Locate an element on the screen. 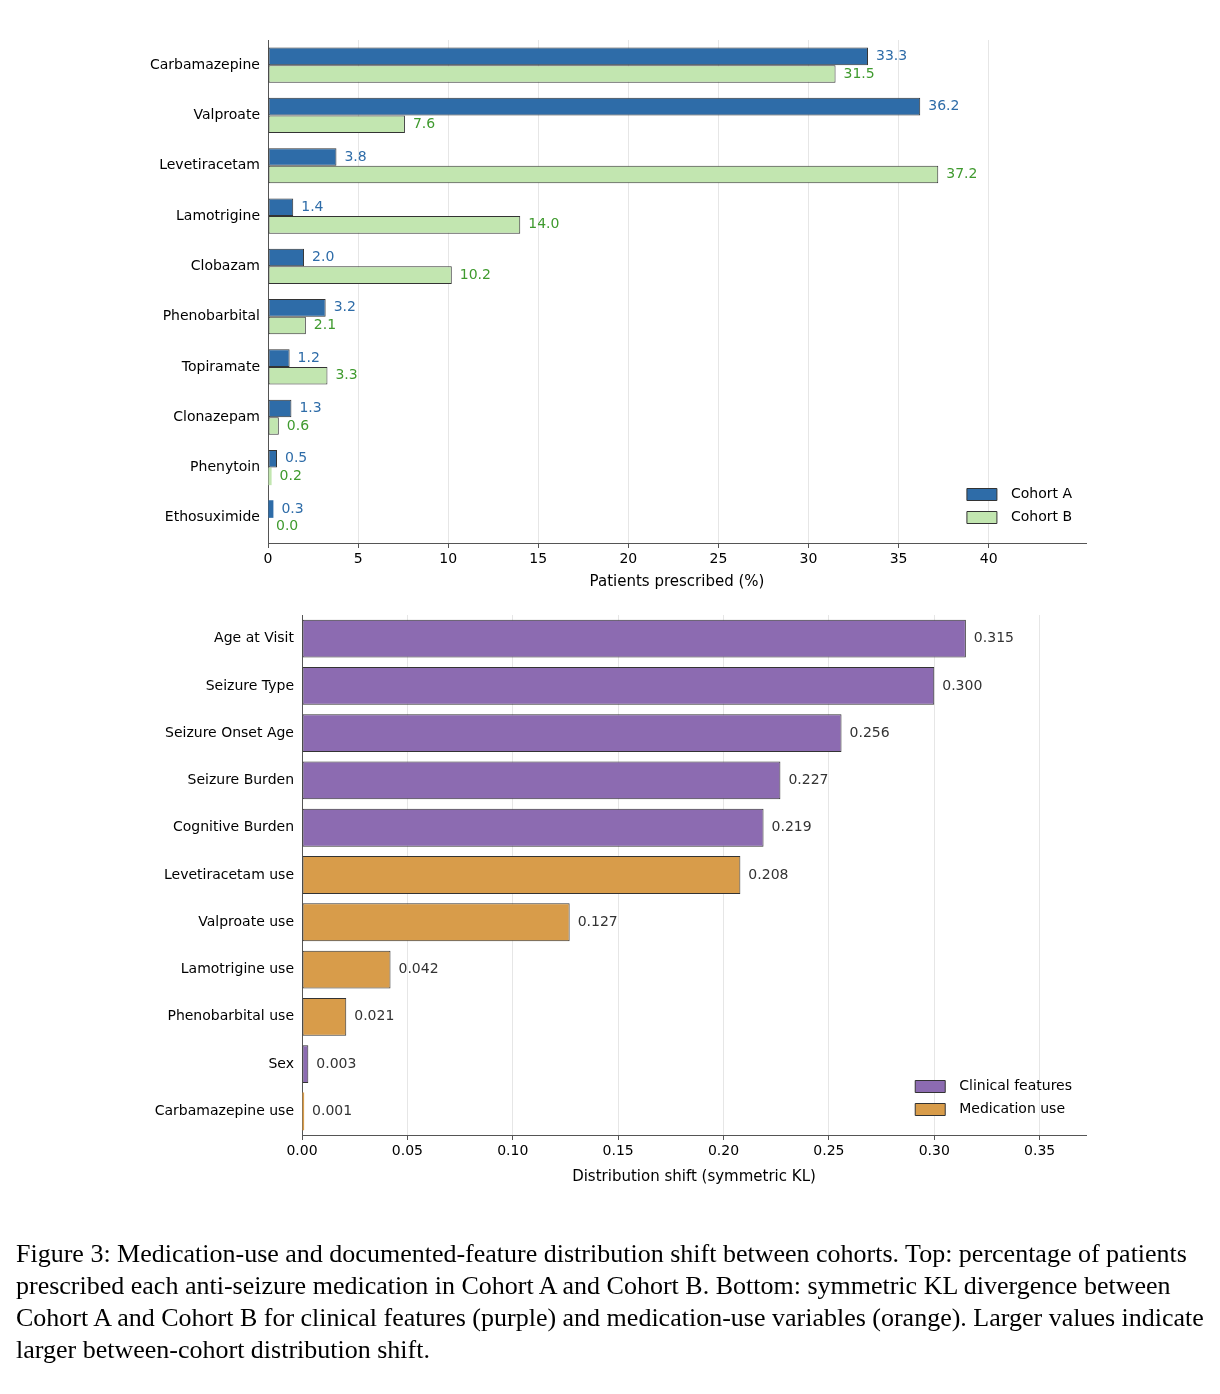 The height and width of the screenshot is (1394, 1220). data-label: 2.1 is located at coordinates (325, 324).